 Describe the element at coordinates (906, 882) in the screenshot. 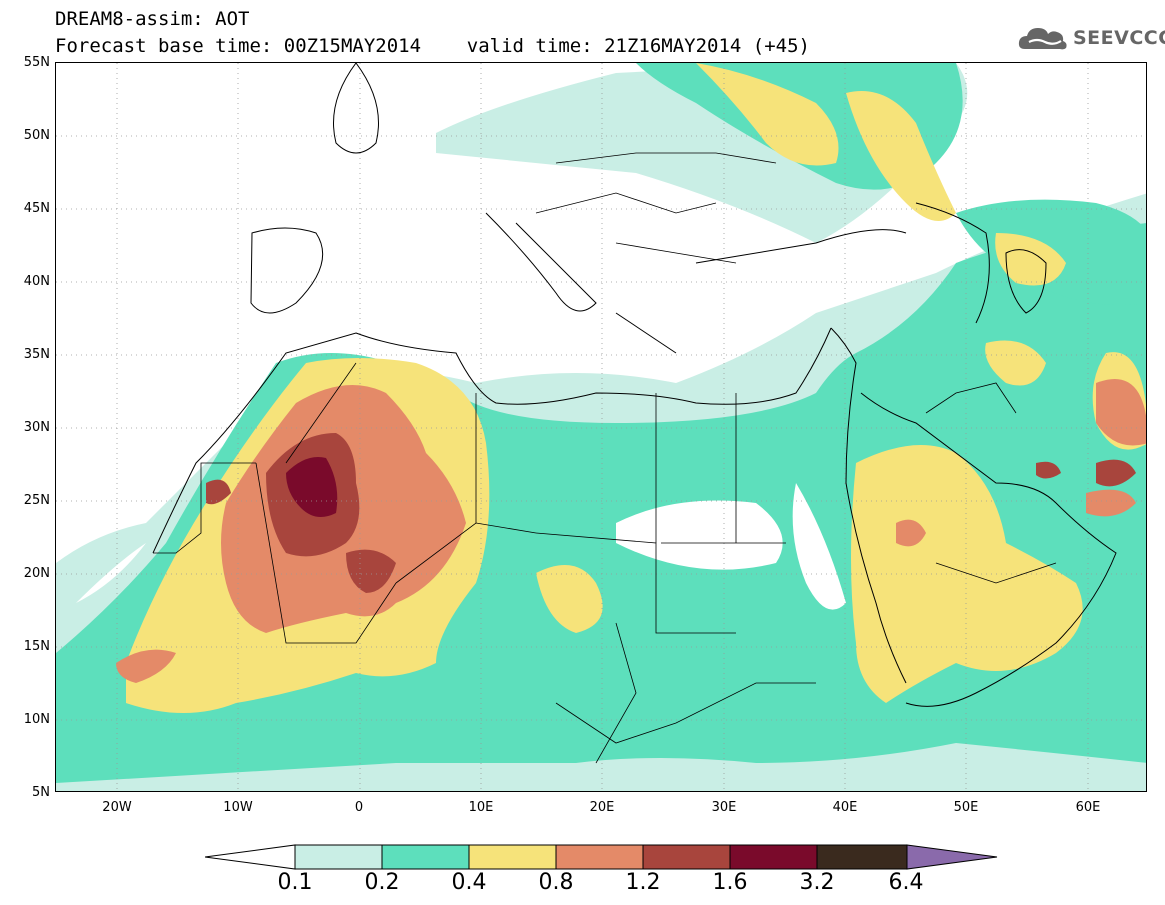

I see `colorbar-label: 6.4` at that location.